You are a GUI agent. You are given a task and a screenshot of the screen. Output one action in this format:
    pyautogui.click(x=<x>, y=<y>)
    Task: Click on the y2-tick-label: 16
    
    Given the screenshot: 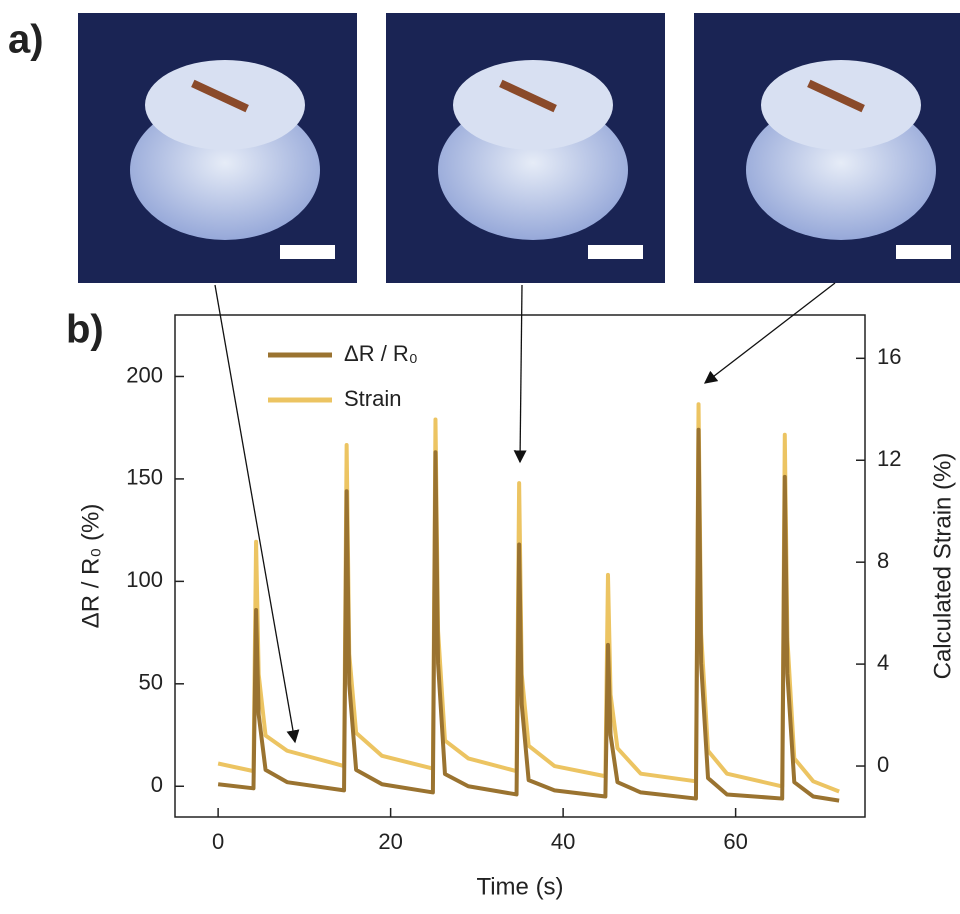 What is the action you would take?
    pyautogui.click(x=889, y=356)
    